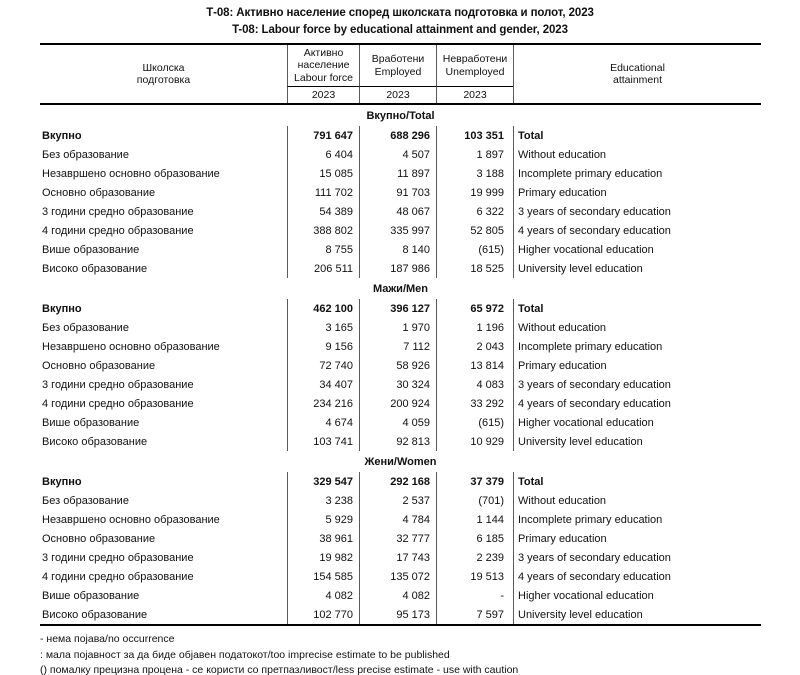 The width and height of the screenshot is (800, 675). I want to click on cell-unemployed: 10 929, so click(474, 441).